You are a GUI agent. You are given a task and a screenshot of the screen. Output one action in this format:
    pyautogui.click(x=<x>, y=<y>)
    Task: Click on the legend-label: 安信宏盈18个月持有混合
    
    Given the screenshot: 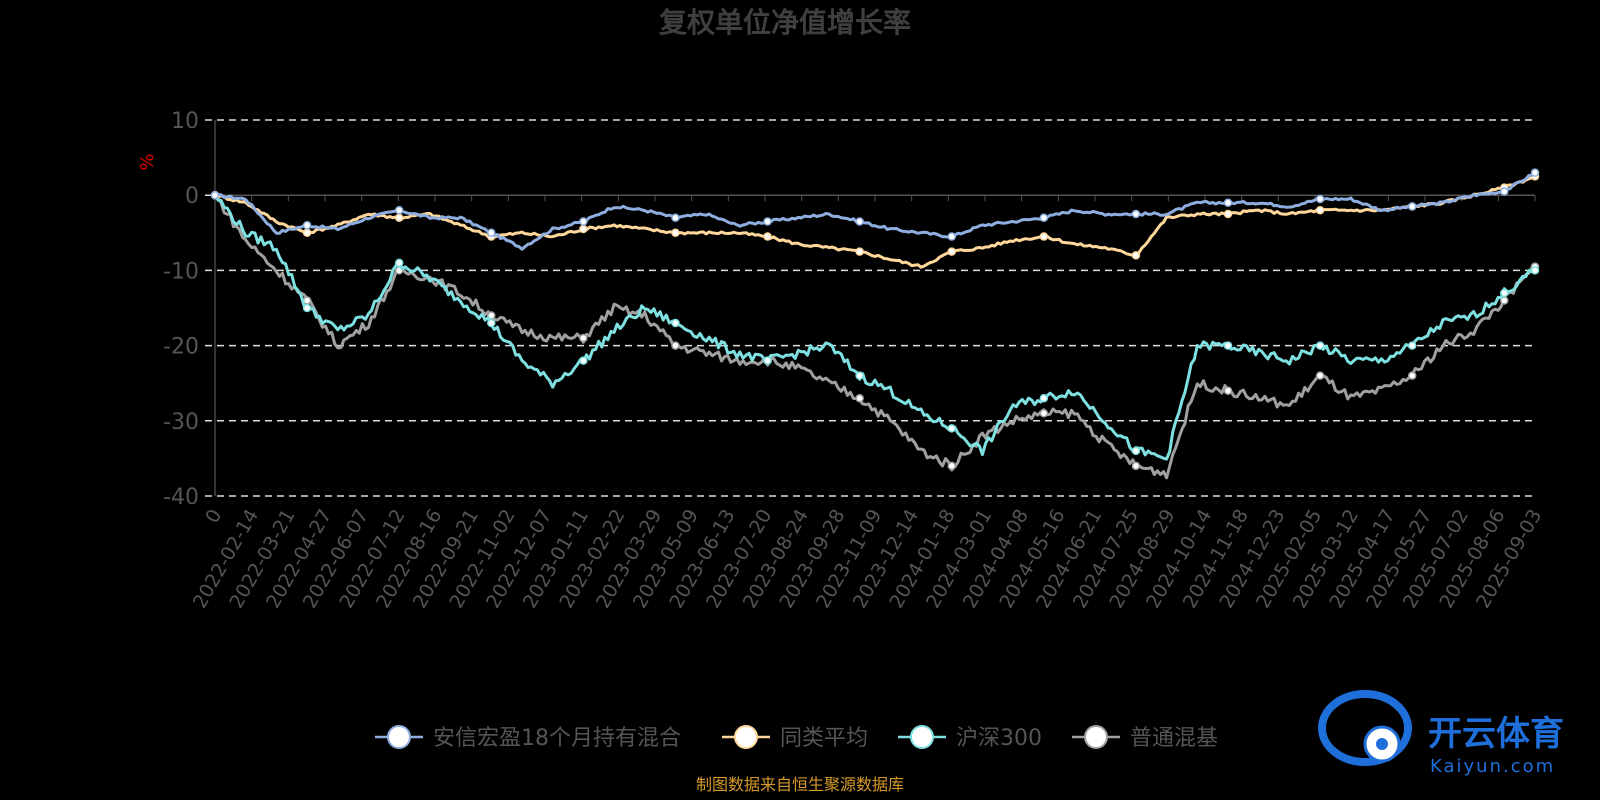 What is the action you would take?
    pyautogui.click(x=557, y=738)
    